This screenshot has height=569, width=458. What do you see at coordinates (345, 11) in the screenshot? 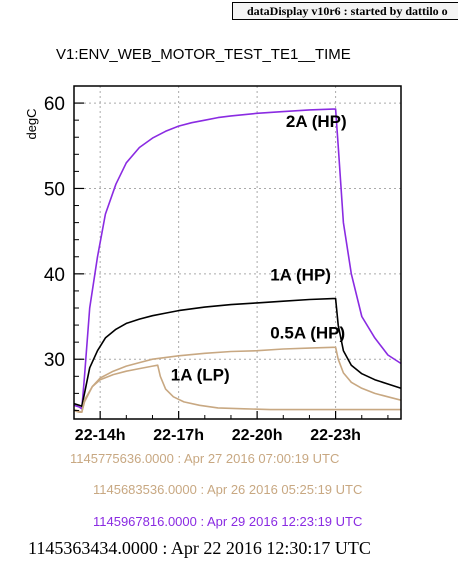
I see `window-header: dataDisplay v10r6 : started by dattilo o` at bounding box center [345, 11].